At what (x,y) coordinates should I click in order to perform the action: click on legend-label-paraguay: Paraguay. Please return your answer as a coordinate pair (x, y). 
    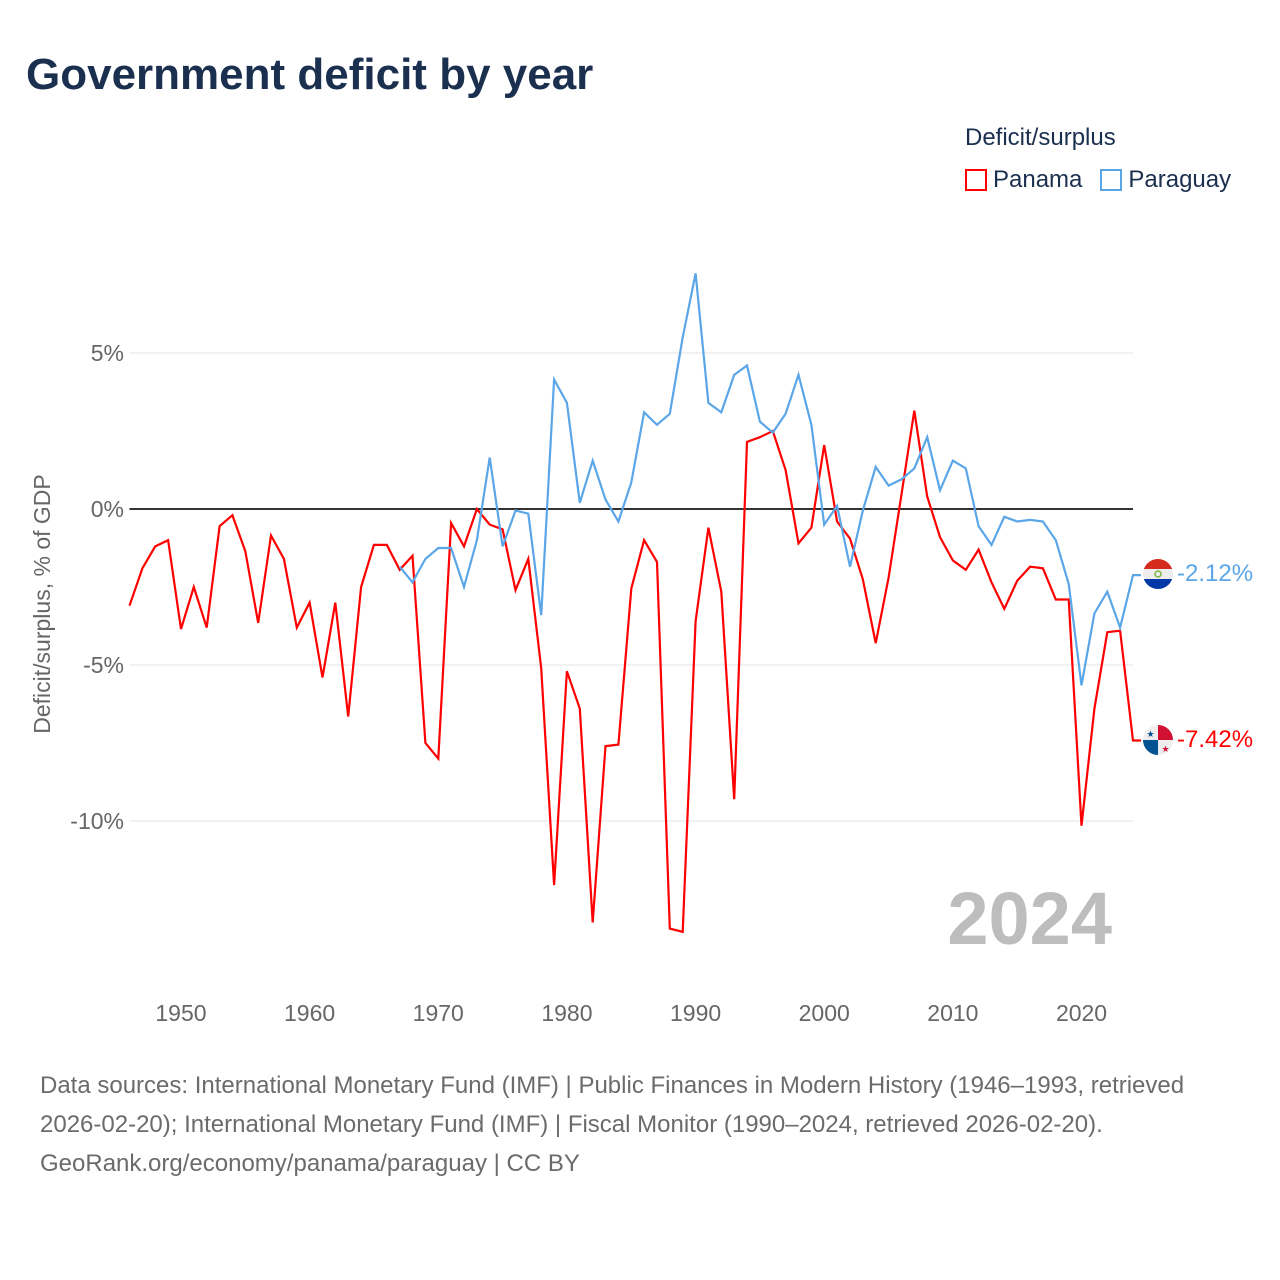
    Looking at the image, I should click on (1180, 179).